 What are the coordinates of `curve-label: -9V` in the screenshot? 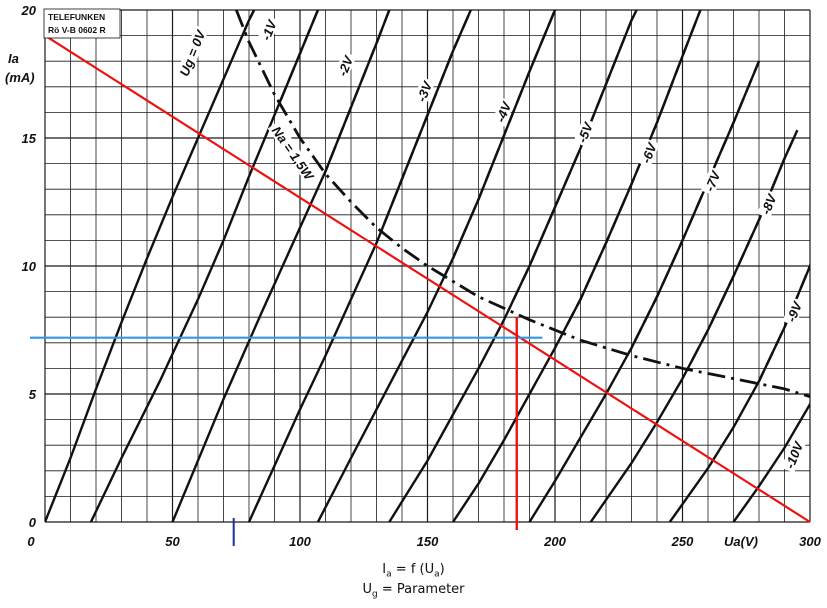 It's located at (794, 311).